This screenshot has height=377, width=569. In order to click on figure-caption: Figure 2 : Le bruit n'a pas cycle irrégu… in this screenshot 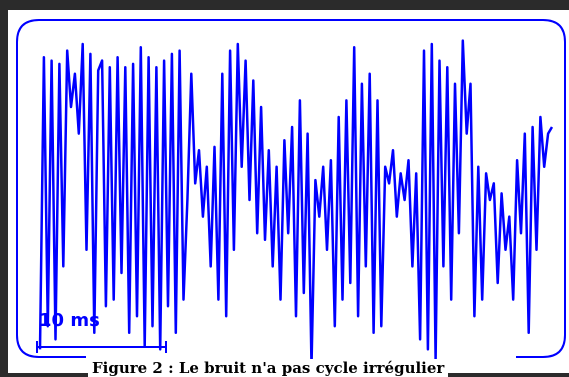, I will do `click(268, 368)`.